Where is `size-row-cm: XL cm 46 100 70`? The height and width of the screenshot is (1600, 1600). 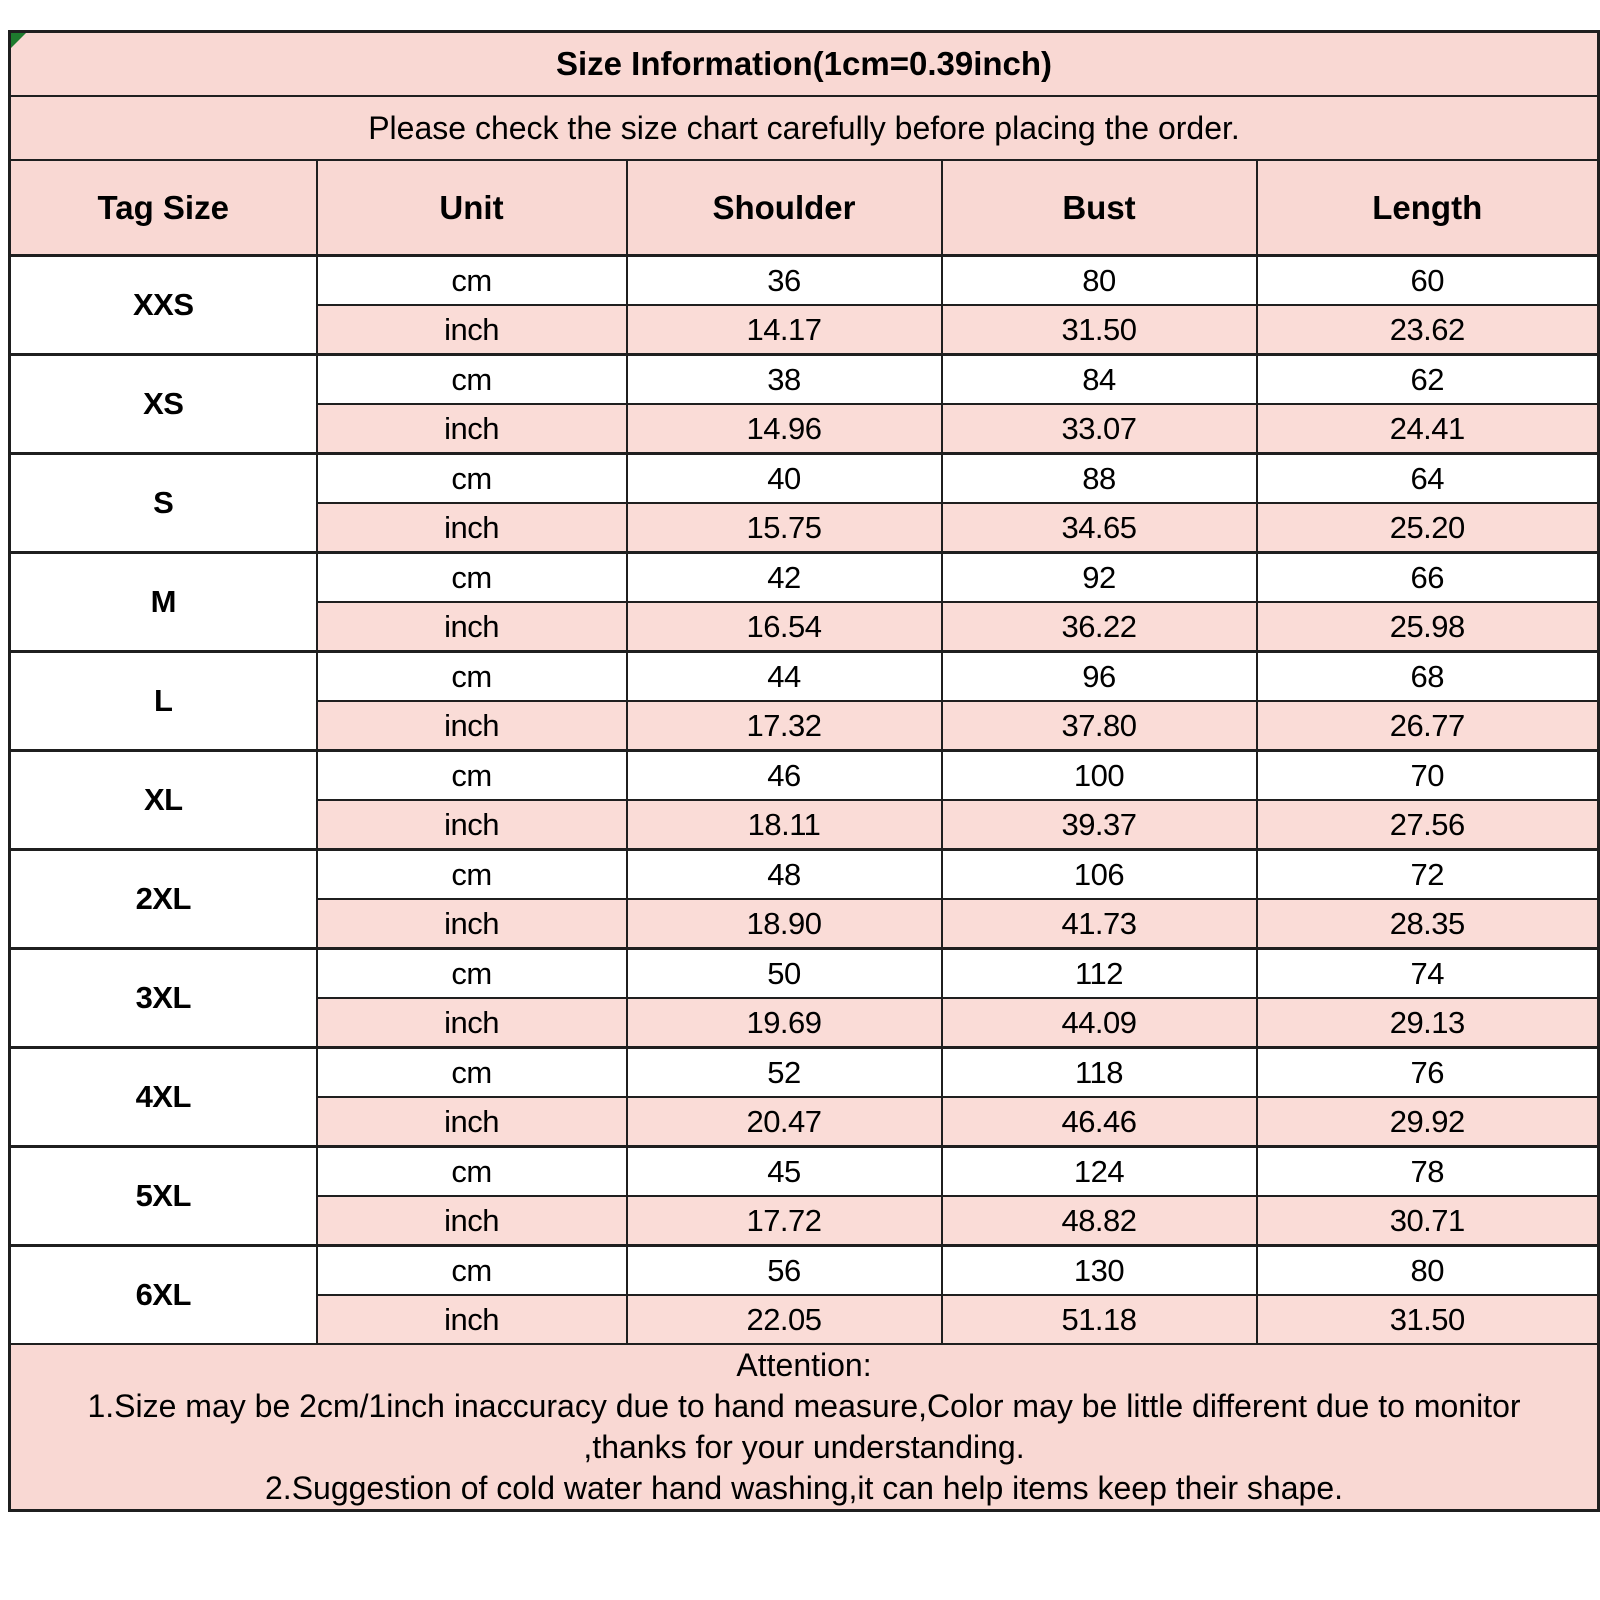
size-row-cm: XL cm 46 100 70 is located at coordinates (804, 800).